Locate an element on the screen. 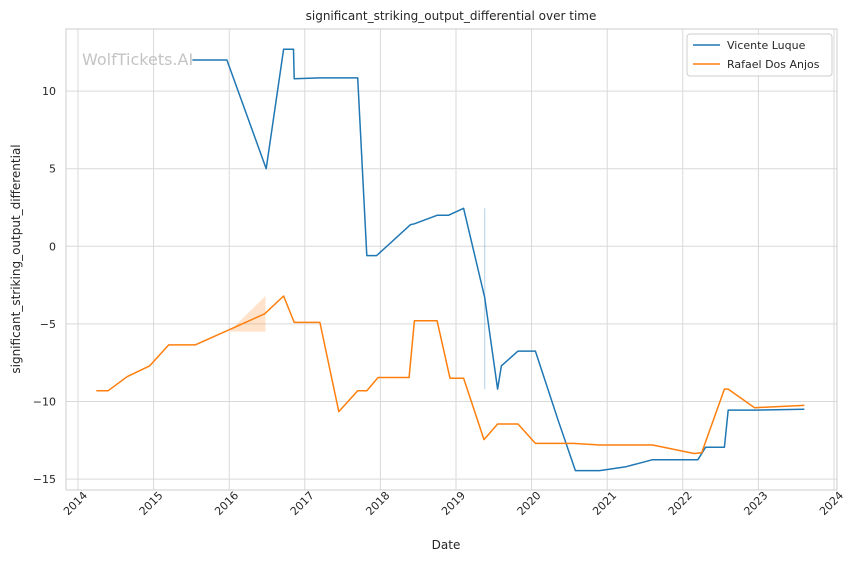 The image size is (860, 561). y-axis-label: significant_striking_output_differential is located at coordinates (16, 258).